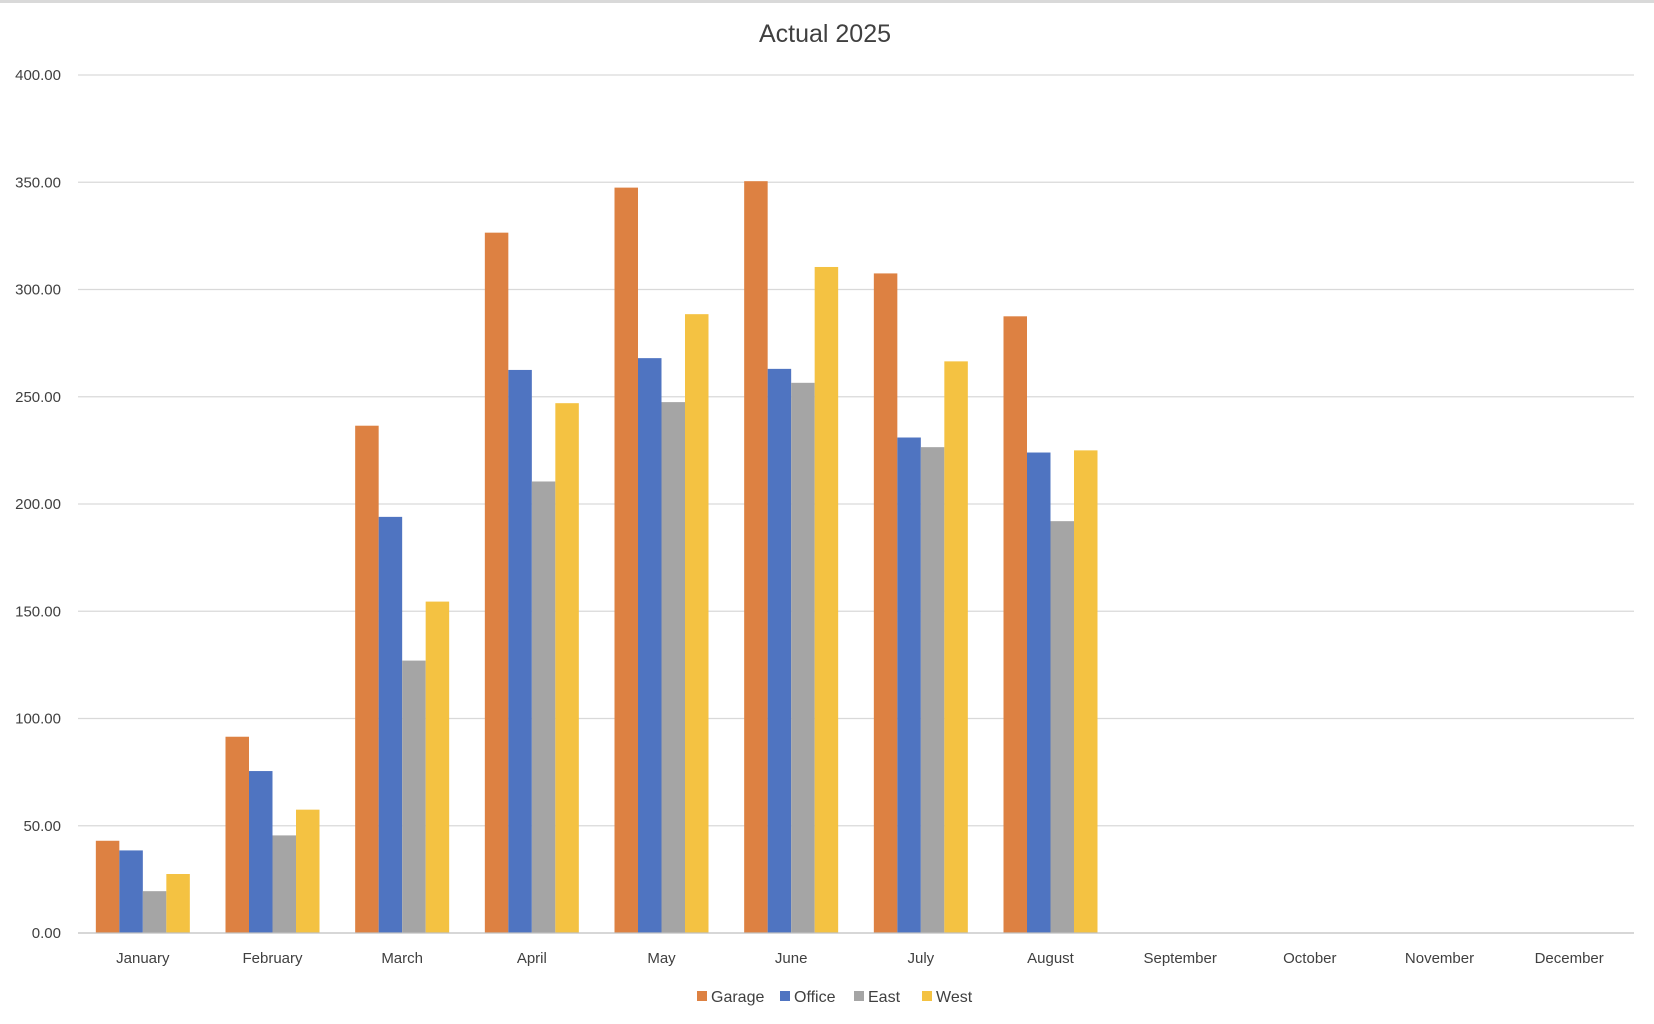 The image size is (1654, 1024). What do you see at coordinates (131, 891) in the screenshot?
I see `bar-office-january` at bounding box center [131, 891].